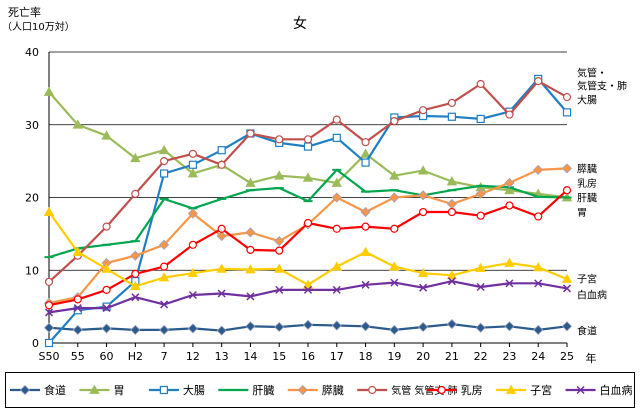  Describe the element at coordinates (32, 125) in the screenshot. I see `y-tick-label: 30` at that location.